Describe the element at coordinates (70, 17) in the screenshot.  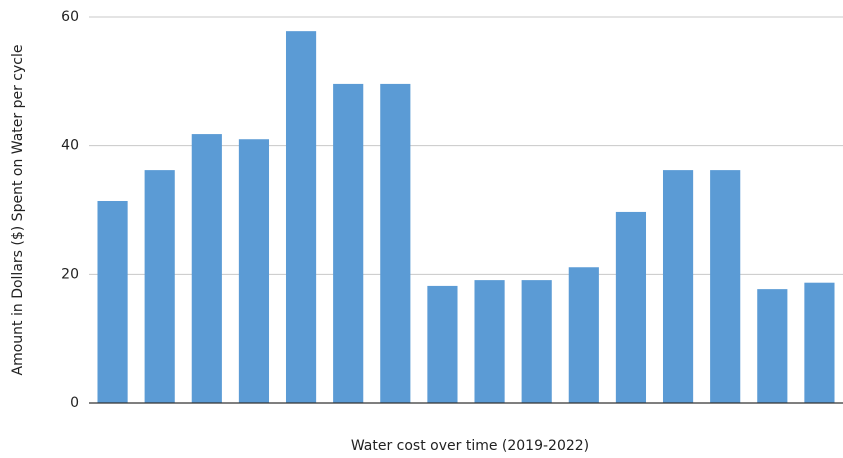
I see `y-tick-label: 60` at that location.